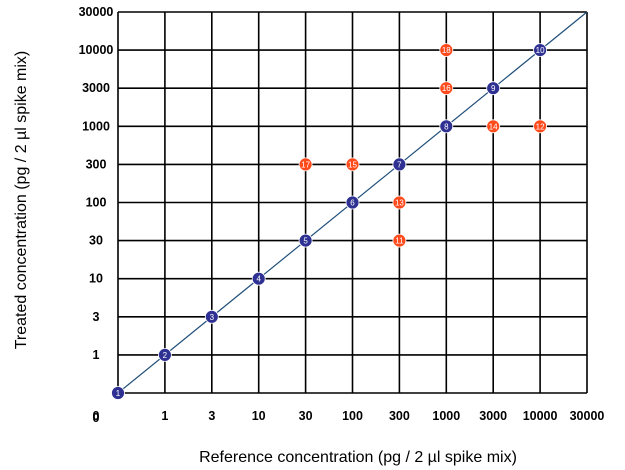 The height and width of the screenshot is (470, 625). I want to click on y-tick-label: 100, so click(96, 203).